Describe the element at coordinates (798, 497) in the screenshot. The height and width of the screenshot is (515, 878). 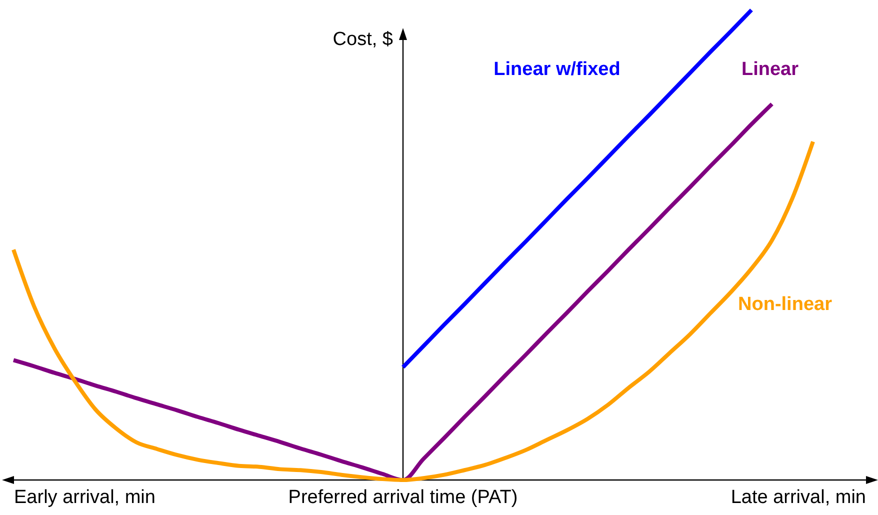
I see `text: Late arrival, min` at that location.